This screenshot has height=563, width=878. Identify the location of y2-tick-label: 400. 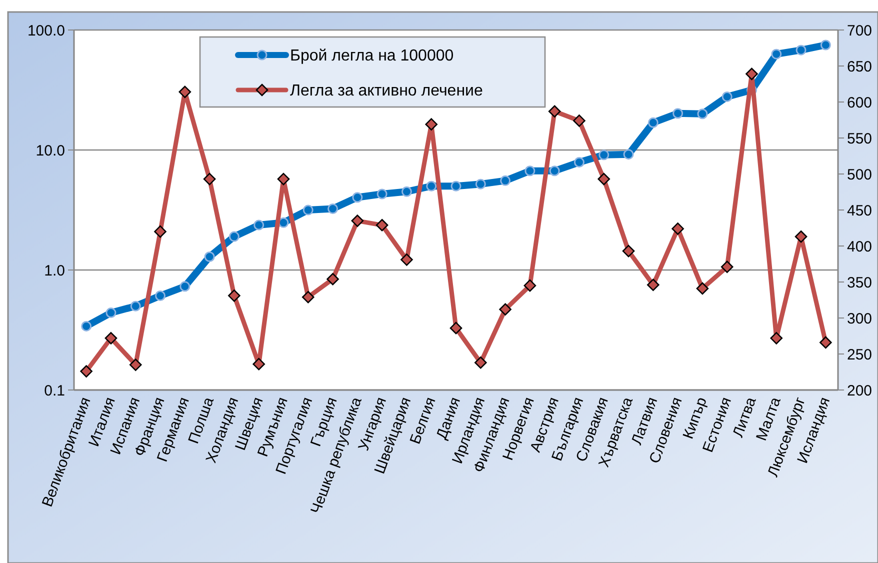
(859, 247).